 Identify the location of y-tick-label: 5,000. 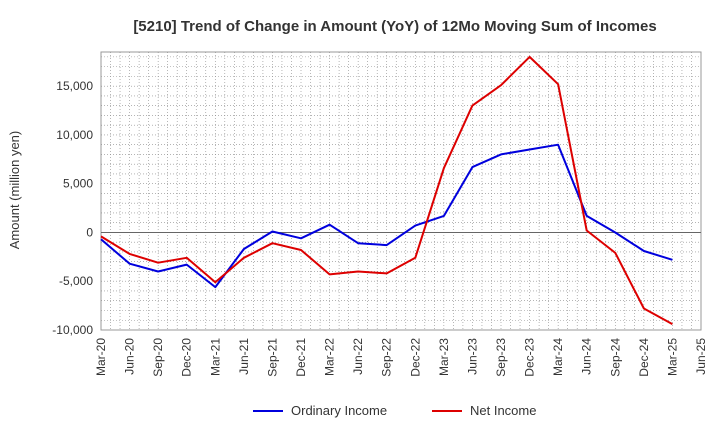
(78, 184).